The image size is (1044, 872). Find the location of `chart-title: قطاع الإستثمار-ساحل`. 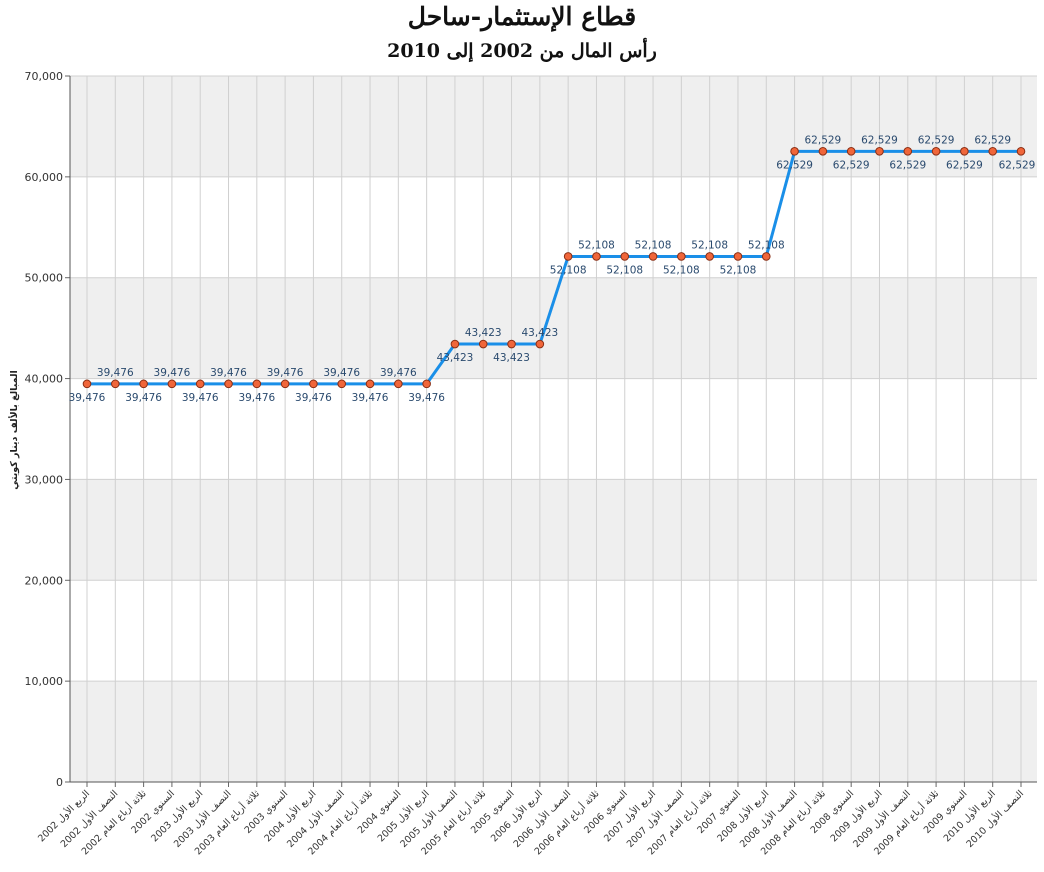

chart-title: قطاع الإستثمار-ساحل is located at coordinates (522, 16).